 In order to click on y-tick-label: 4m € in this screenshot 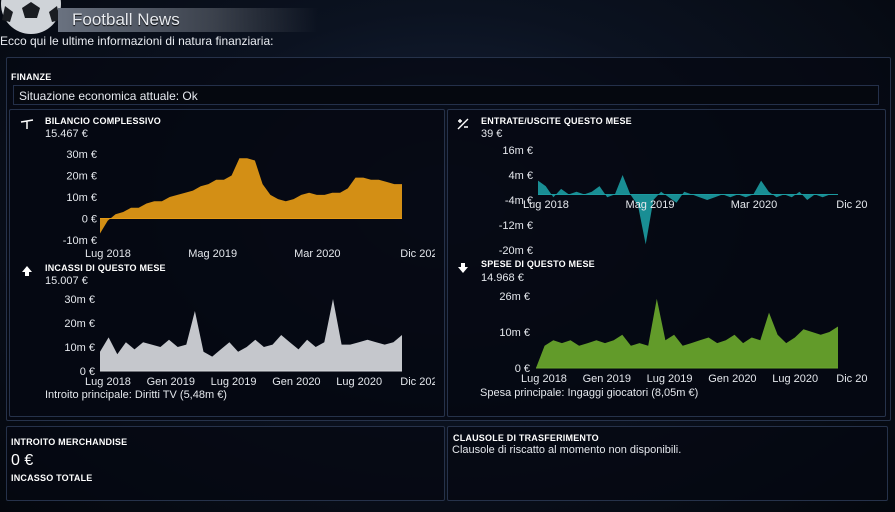, I will do `click(521, 176)`.